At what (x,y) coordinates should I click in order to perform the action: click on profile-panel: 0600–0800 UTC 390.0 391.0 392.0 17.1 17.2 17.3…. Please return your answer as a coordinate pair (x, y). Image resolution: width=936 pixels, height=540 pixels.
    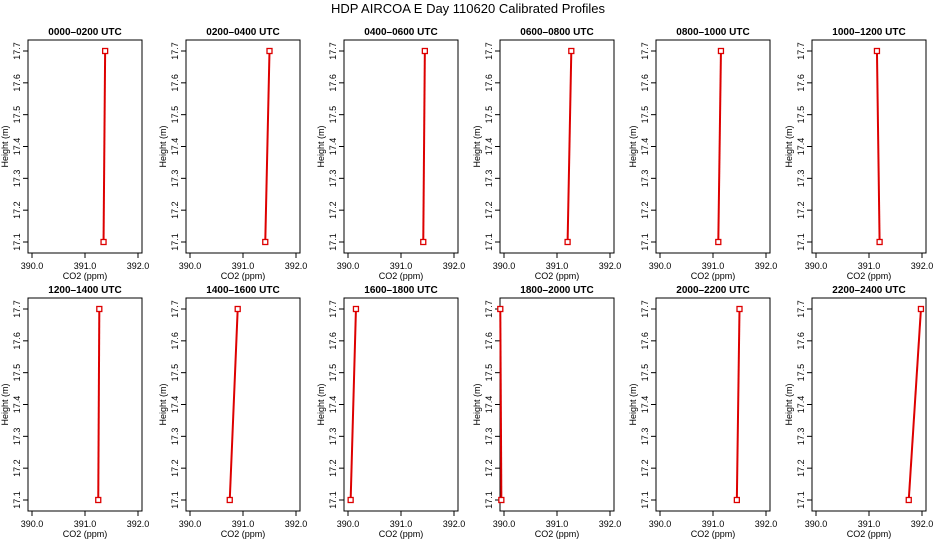
    Looking at the image, I should click on (546, 154).